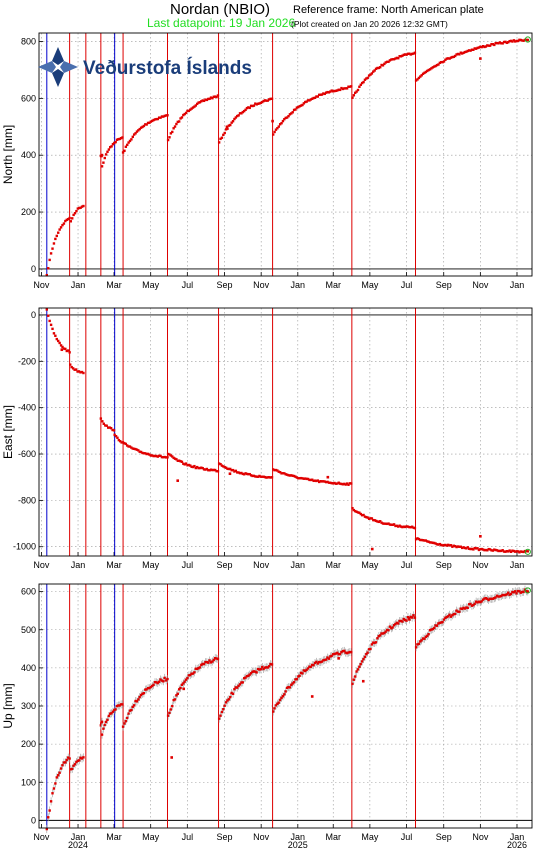 The width and height of the screenshot is (540, 851). I want to click on x-tick-label: Jul, so click(188, 837).